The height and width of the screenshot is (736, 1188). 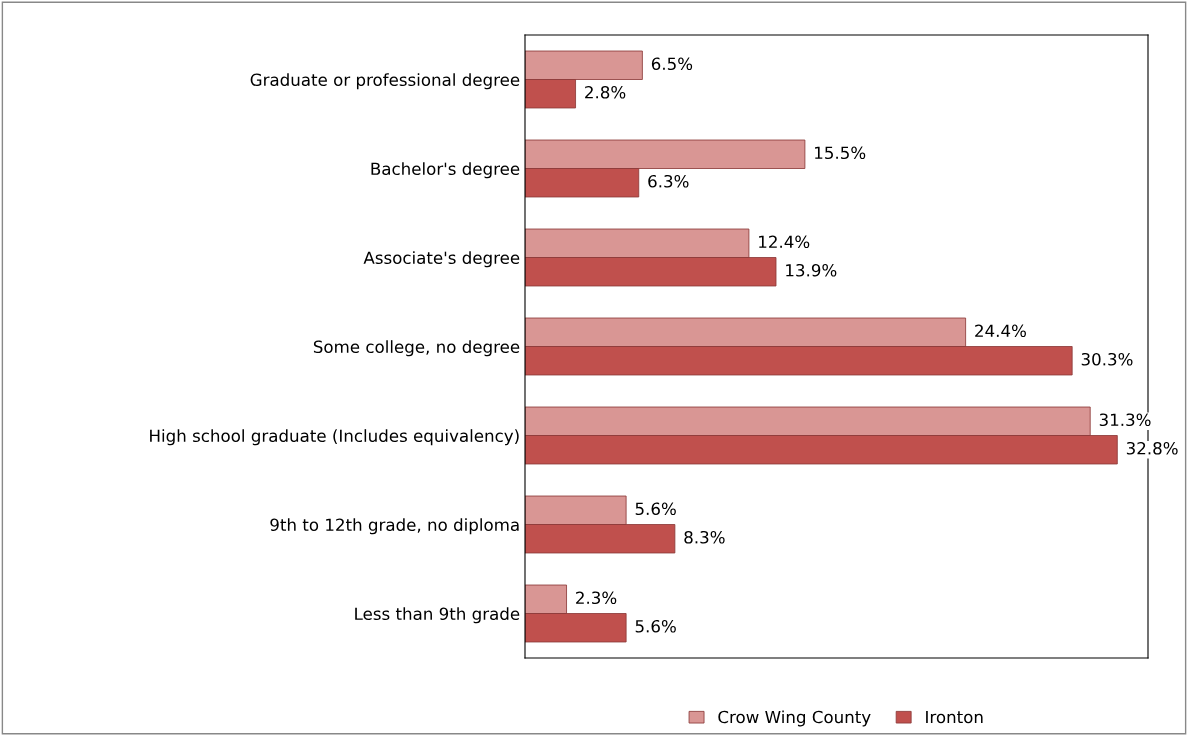 I want to click on data-label: 8.3%, so click(x=704, y=537).